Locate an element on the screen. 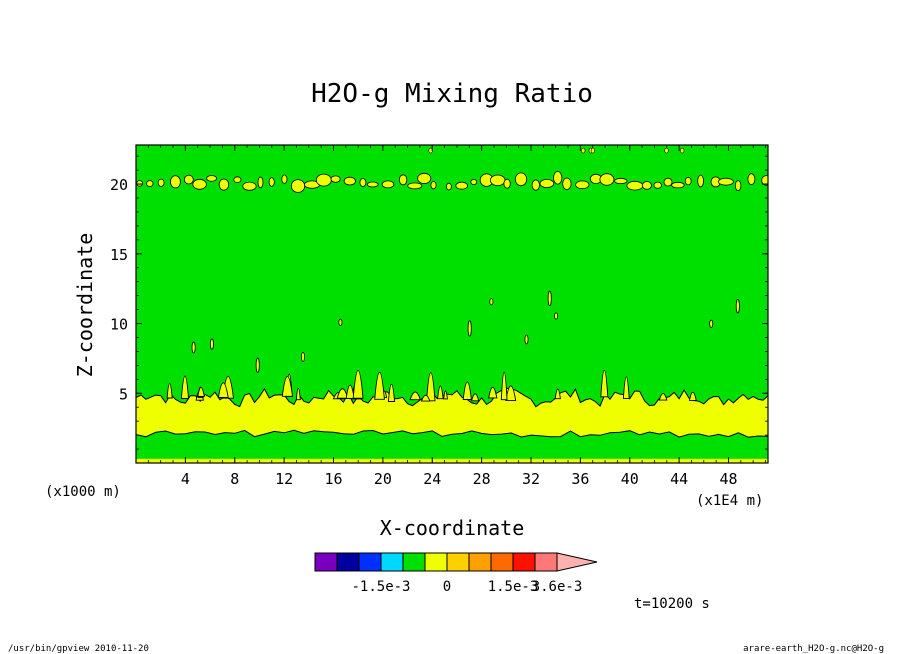 This screenshot has height=654, width=904. x-tick-label: 8 is located at coordinates (234, 479).